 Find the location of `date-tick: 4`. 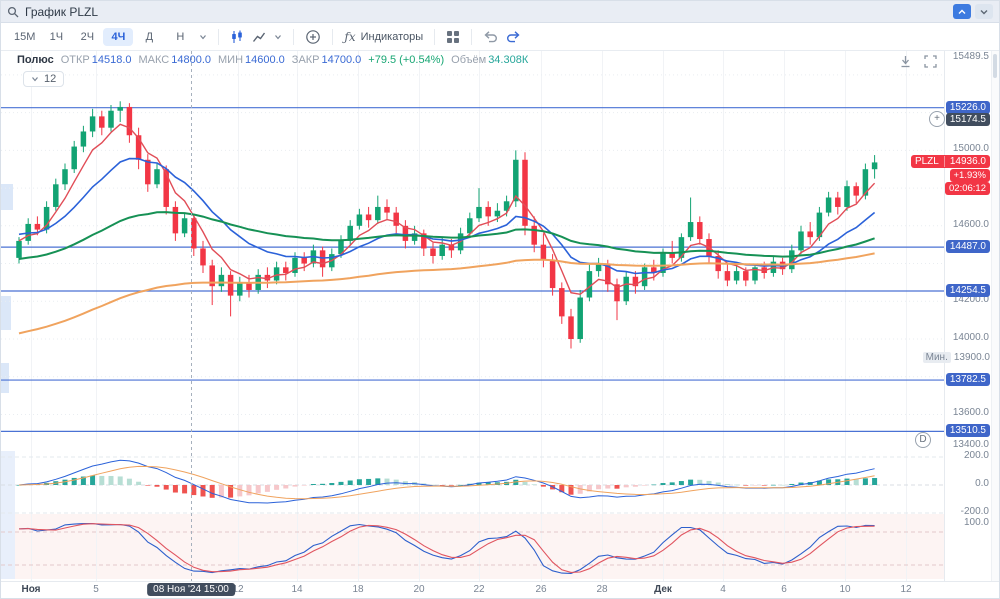

date-tick: 4 is located at coordinates (723, 589).